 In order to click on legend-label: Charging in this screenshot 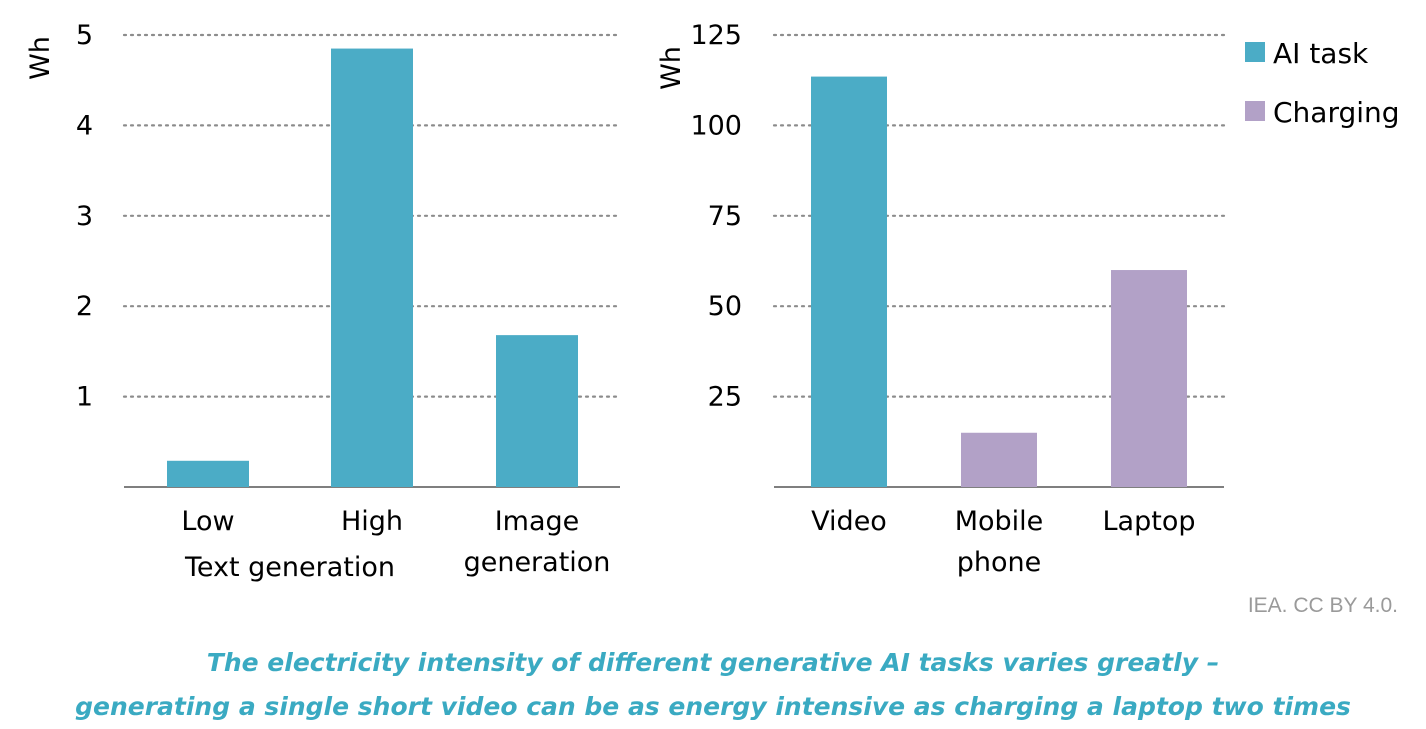, I will do `click(1336, 112)`.